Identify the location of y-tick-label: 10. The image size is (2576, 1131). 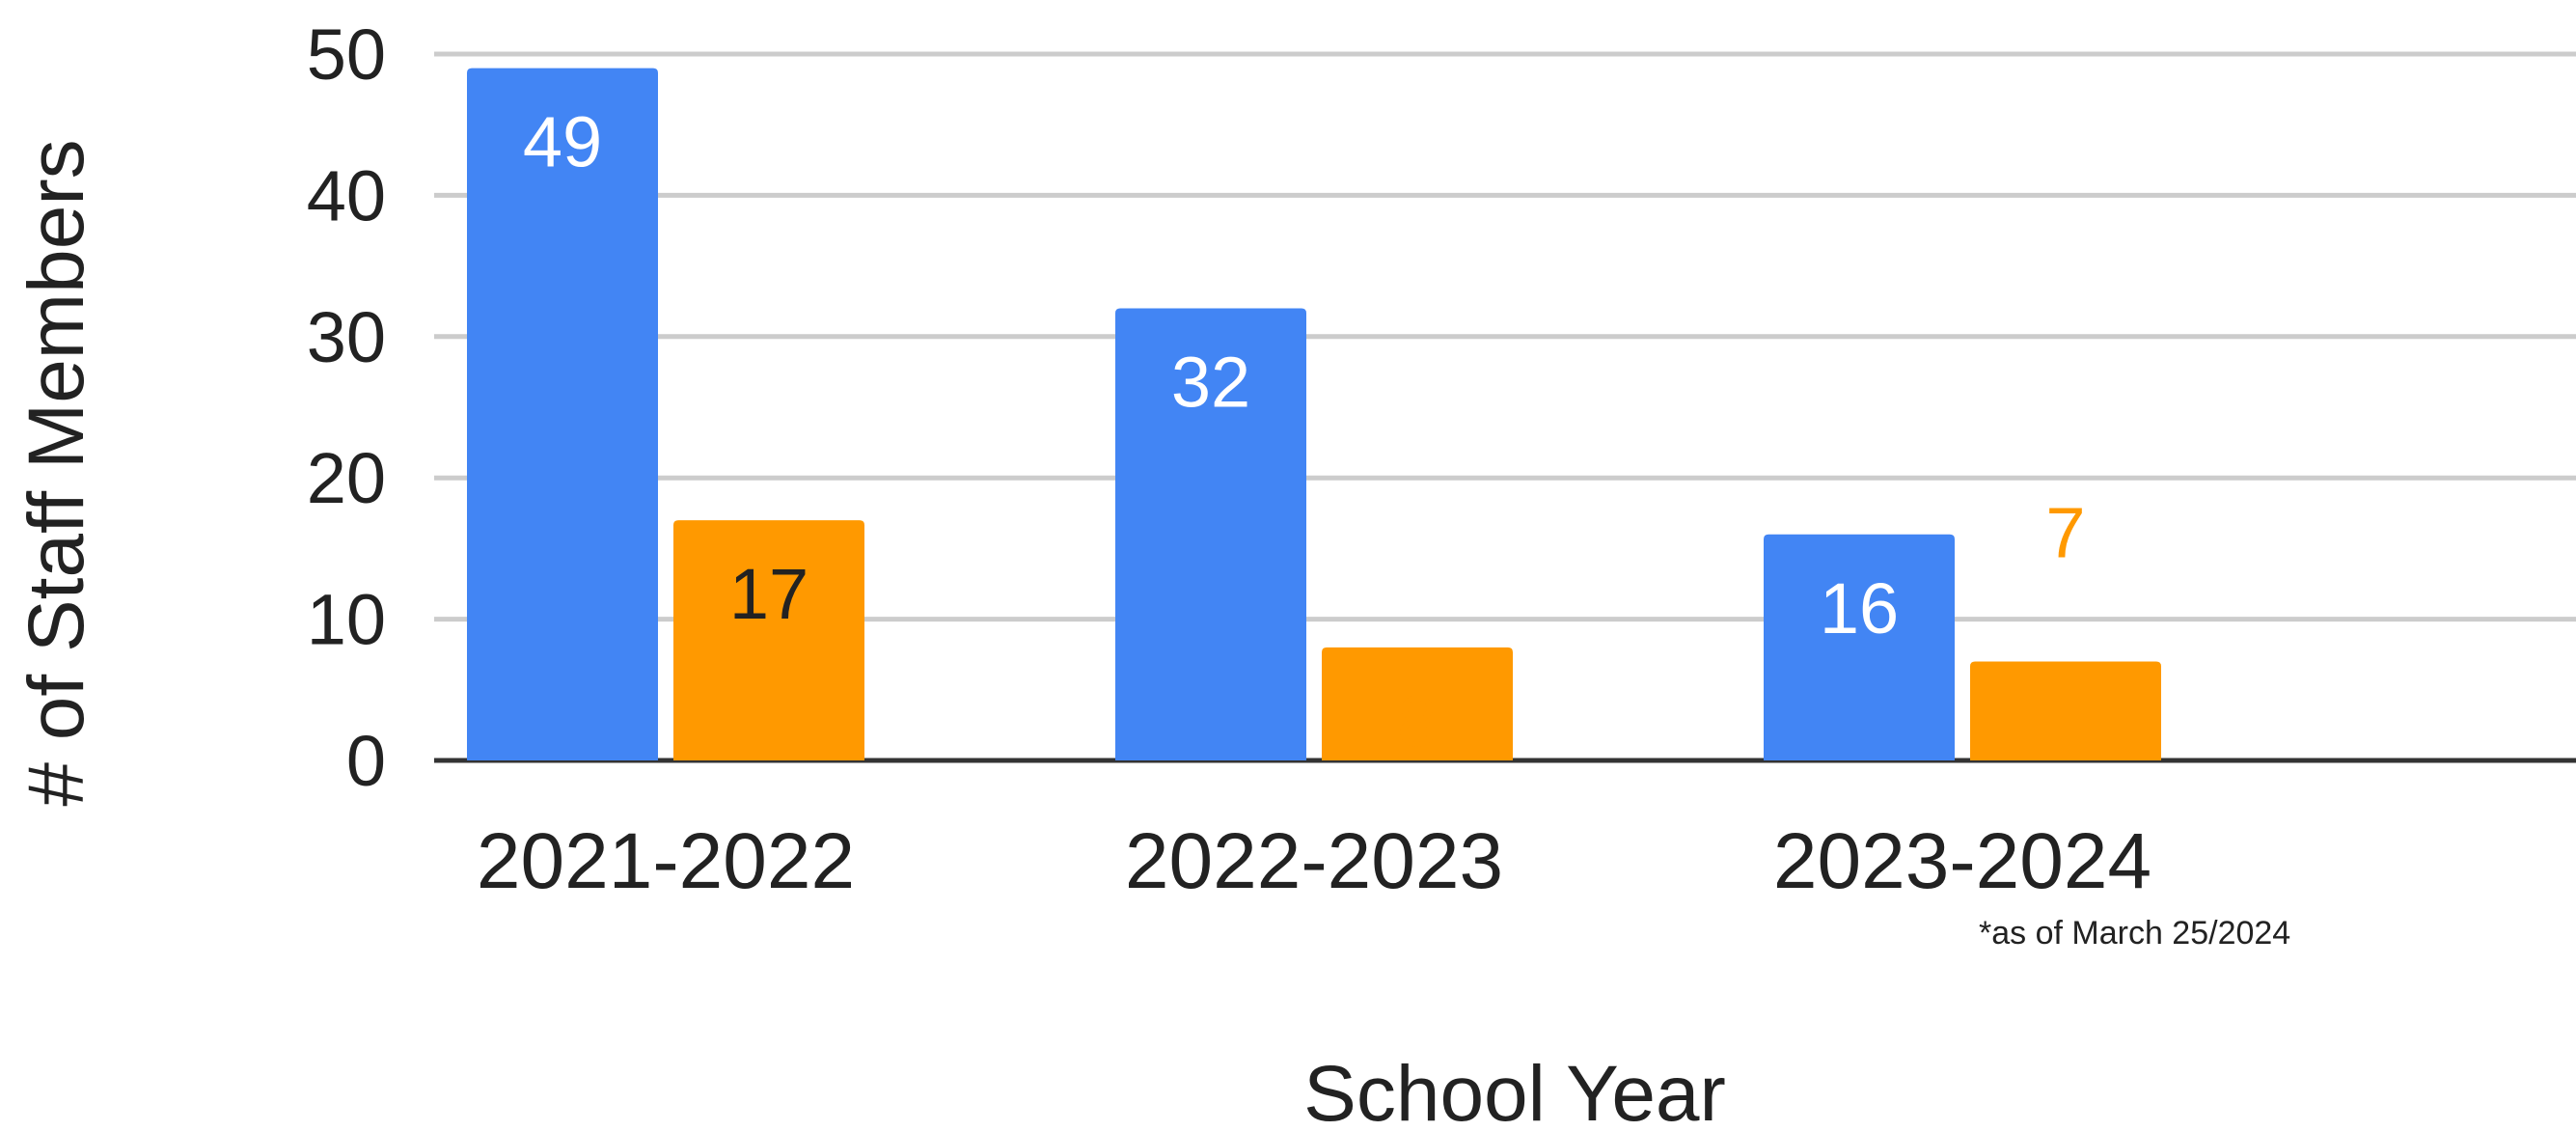
(346, 620).